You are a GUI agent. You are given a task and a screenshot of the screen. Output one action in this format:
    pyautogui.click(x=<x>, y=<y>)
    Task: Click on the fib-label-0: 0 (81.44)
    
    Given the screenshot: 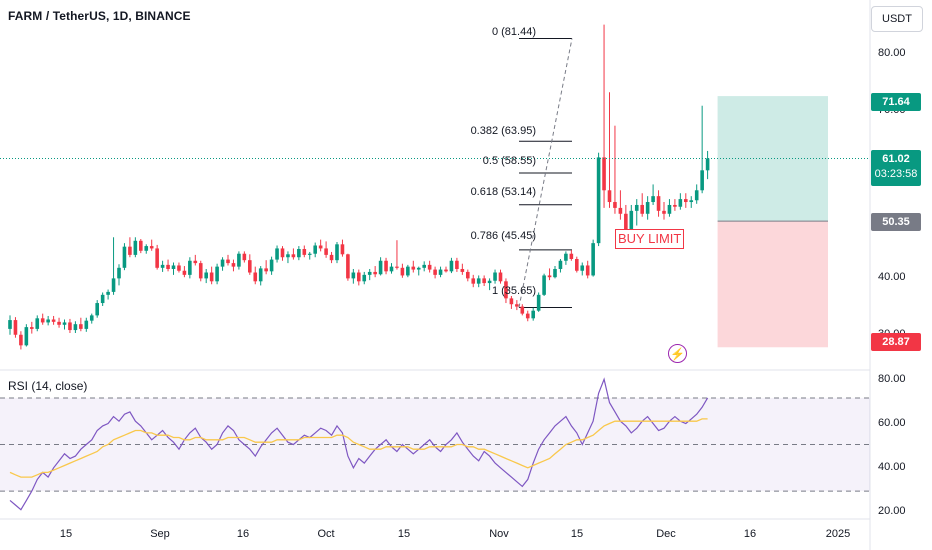 What is the action you would take?
    pyautogui.click(x=513, y=32)
    